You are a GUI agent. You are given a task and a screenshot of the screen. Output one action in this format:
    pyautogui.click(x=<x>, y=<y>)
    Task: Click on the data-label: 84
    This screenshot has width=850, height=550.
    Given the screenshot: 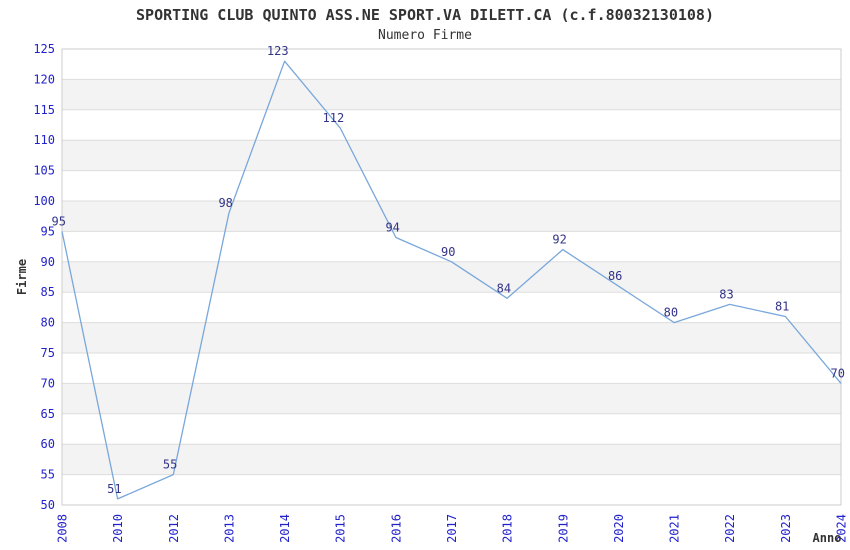 What is the action you would take?
    pyautogui.click(x=504, y=288)
    